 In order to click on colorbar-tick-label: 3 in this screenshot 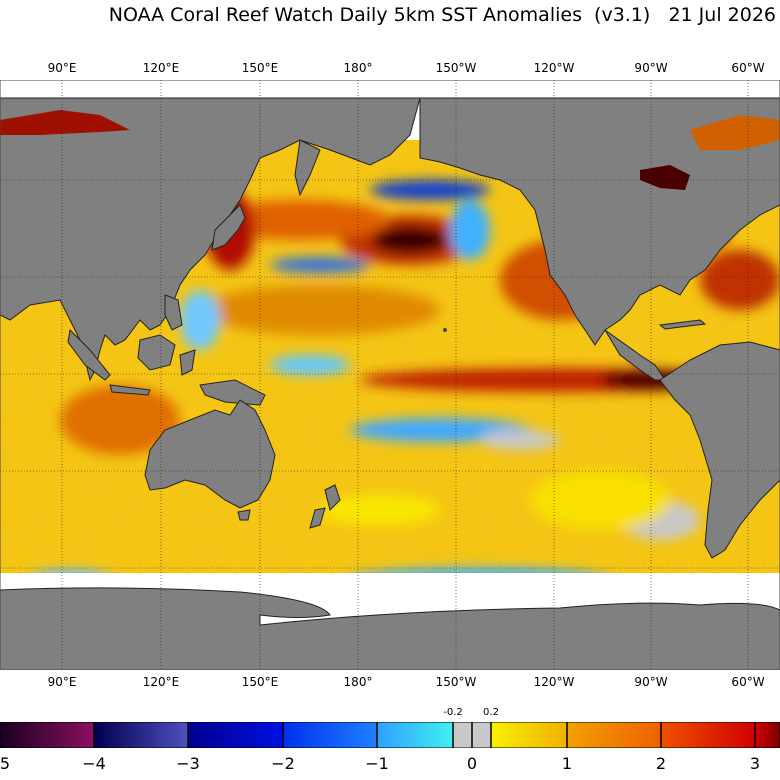, I will do `click(755, 763)`.